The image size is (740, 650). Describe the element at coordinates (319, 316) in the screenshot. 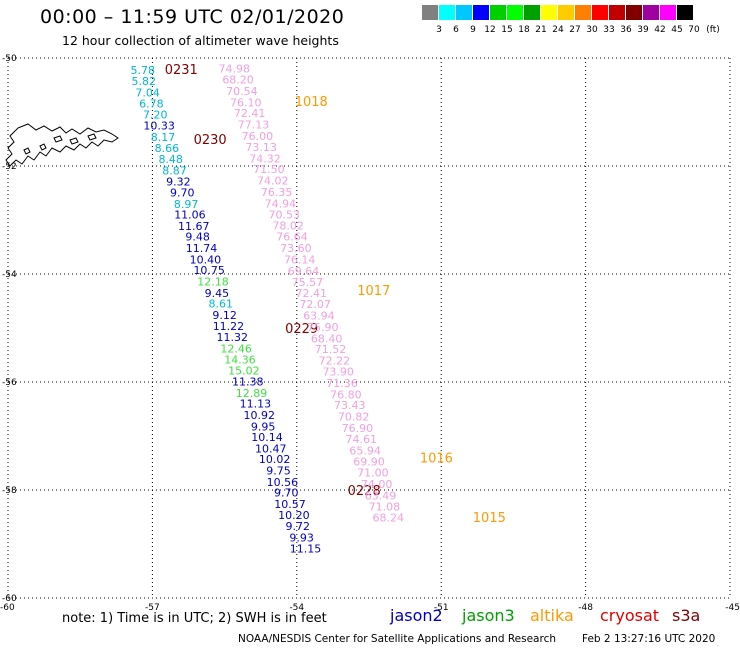

I see `wave-height-label: 63.94` at that location.